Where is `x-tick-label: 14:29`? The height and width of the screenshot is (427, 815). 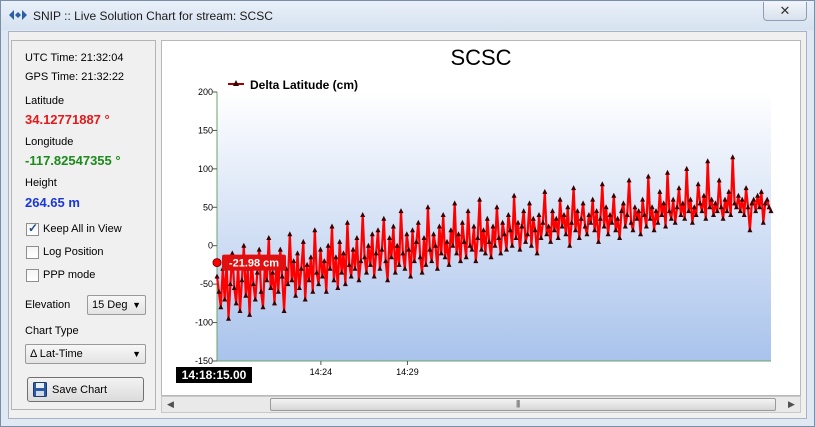 x-tick-label: 14:29 is located at coordinates (407, 372).